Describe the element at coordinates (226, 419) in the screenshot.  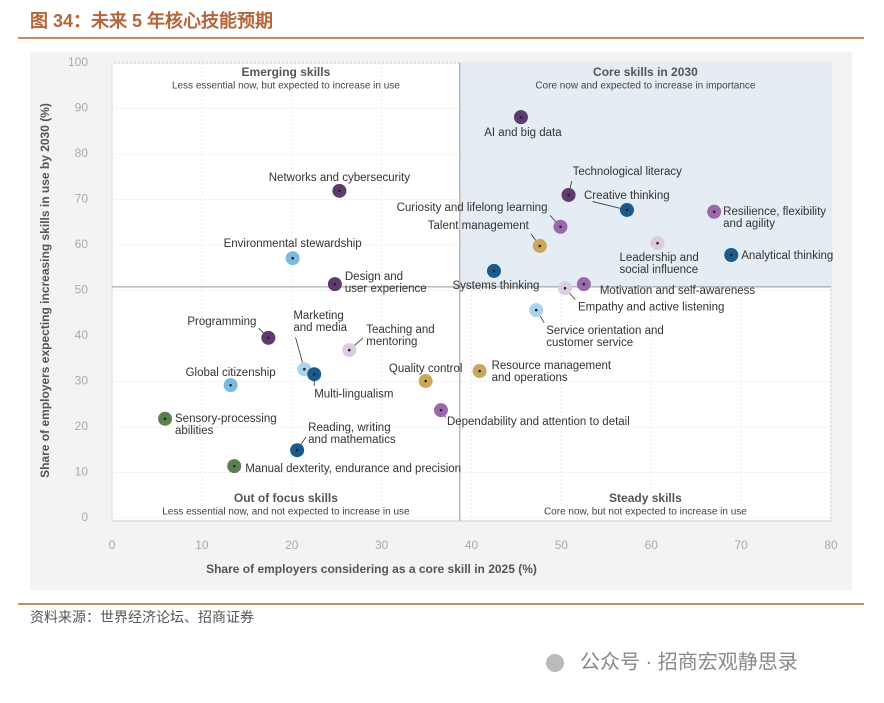
I see `point-label: Sensory-processing` at that location.